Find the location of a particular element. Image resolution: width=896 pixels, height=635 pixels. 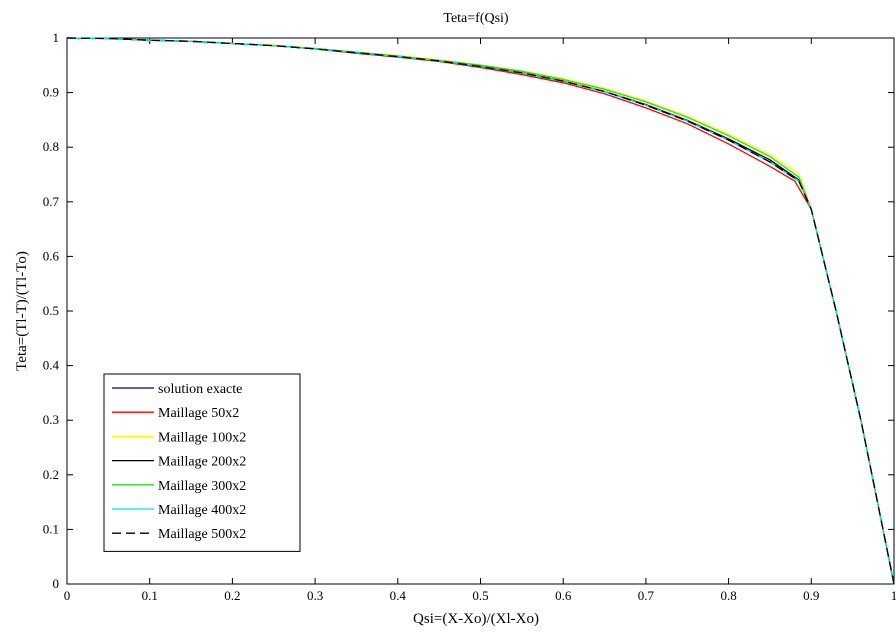

y-tick-label: 0.3 is located at coordinates (51, 419).